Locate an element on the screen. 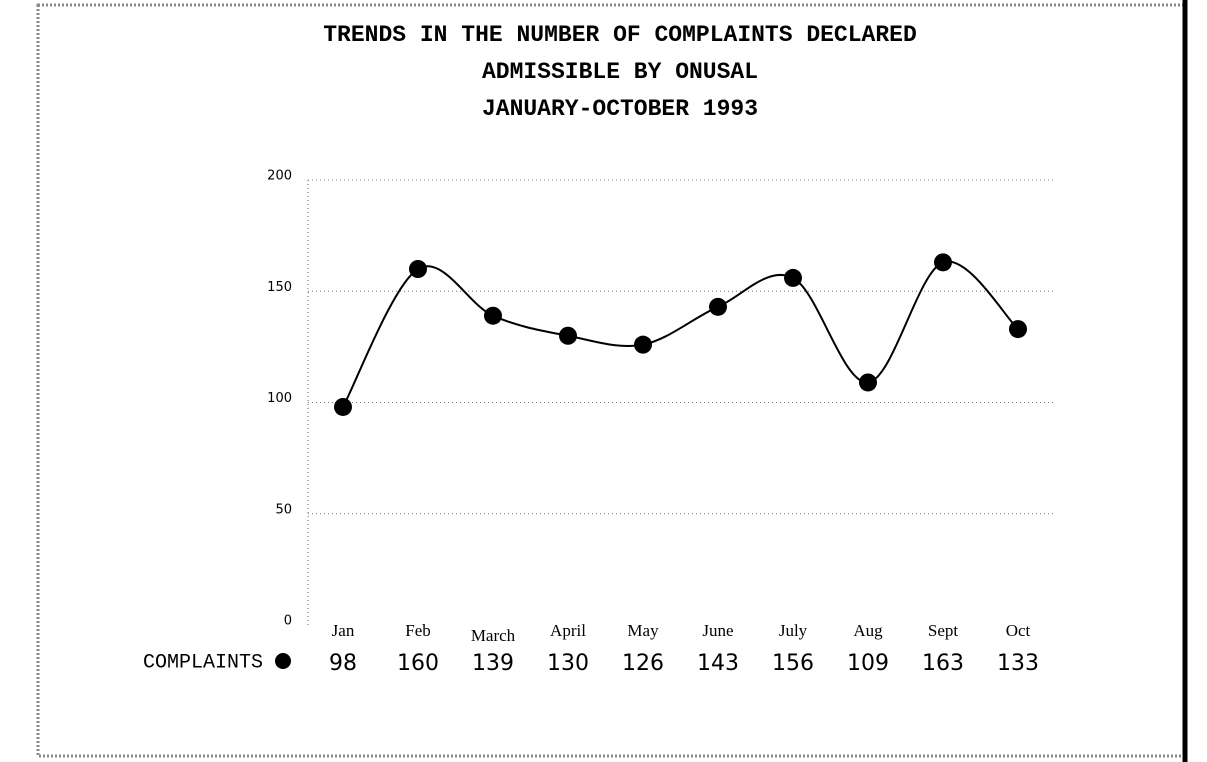 The height and width of the screenshot is (762, 1207). y-tick-label: 0 is located at coordinates (288, 621).